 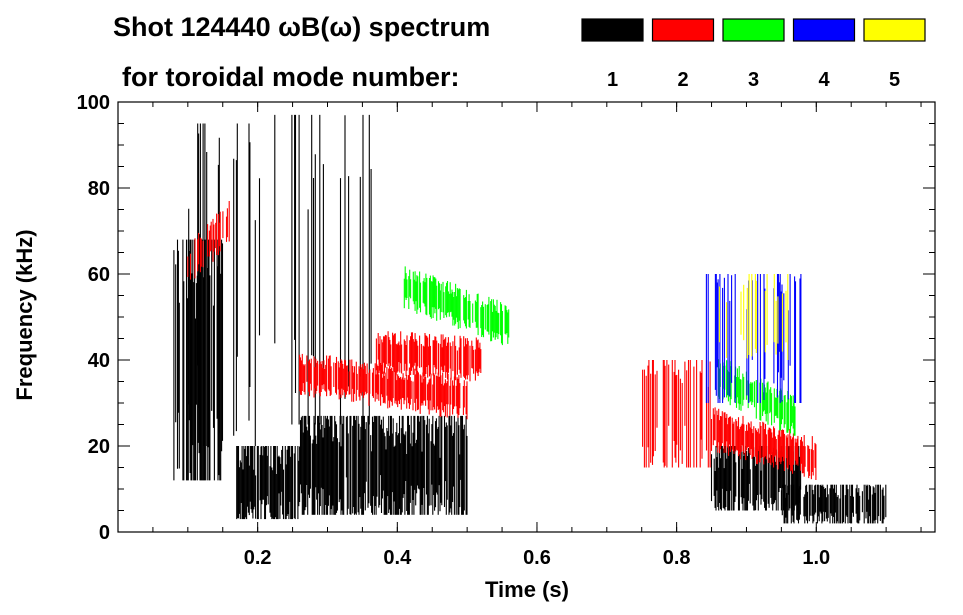 What do you see at coordinates (258, 558) in the screenshot?
I see `x-tick-label: 0.2` at bounding box center [258, 558].